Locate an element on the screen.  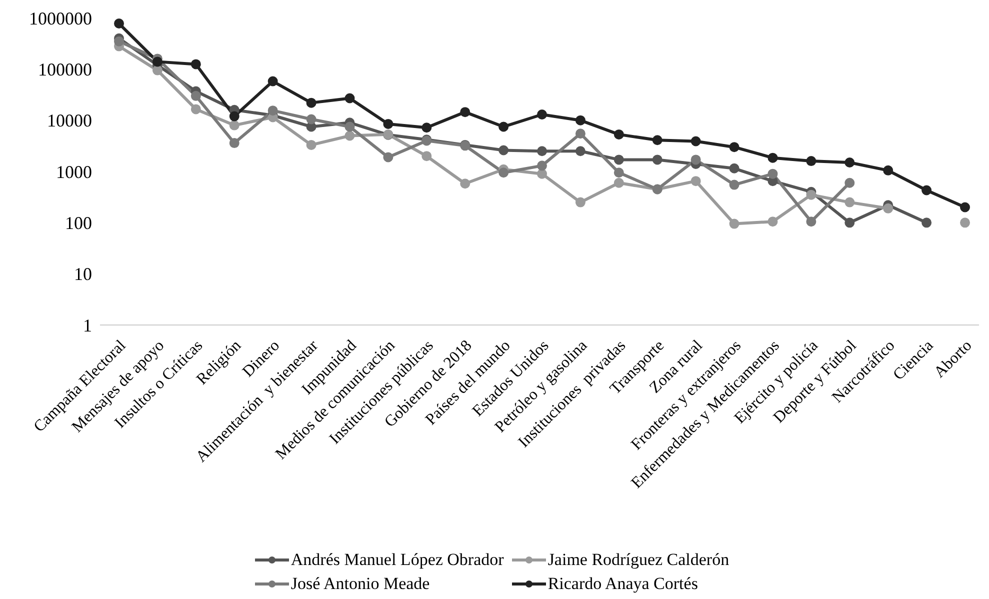
y-tick-label: 1000000 is located at coordinates (60, 18).